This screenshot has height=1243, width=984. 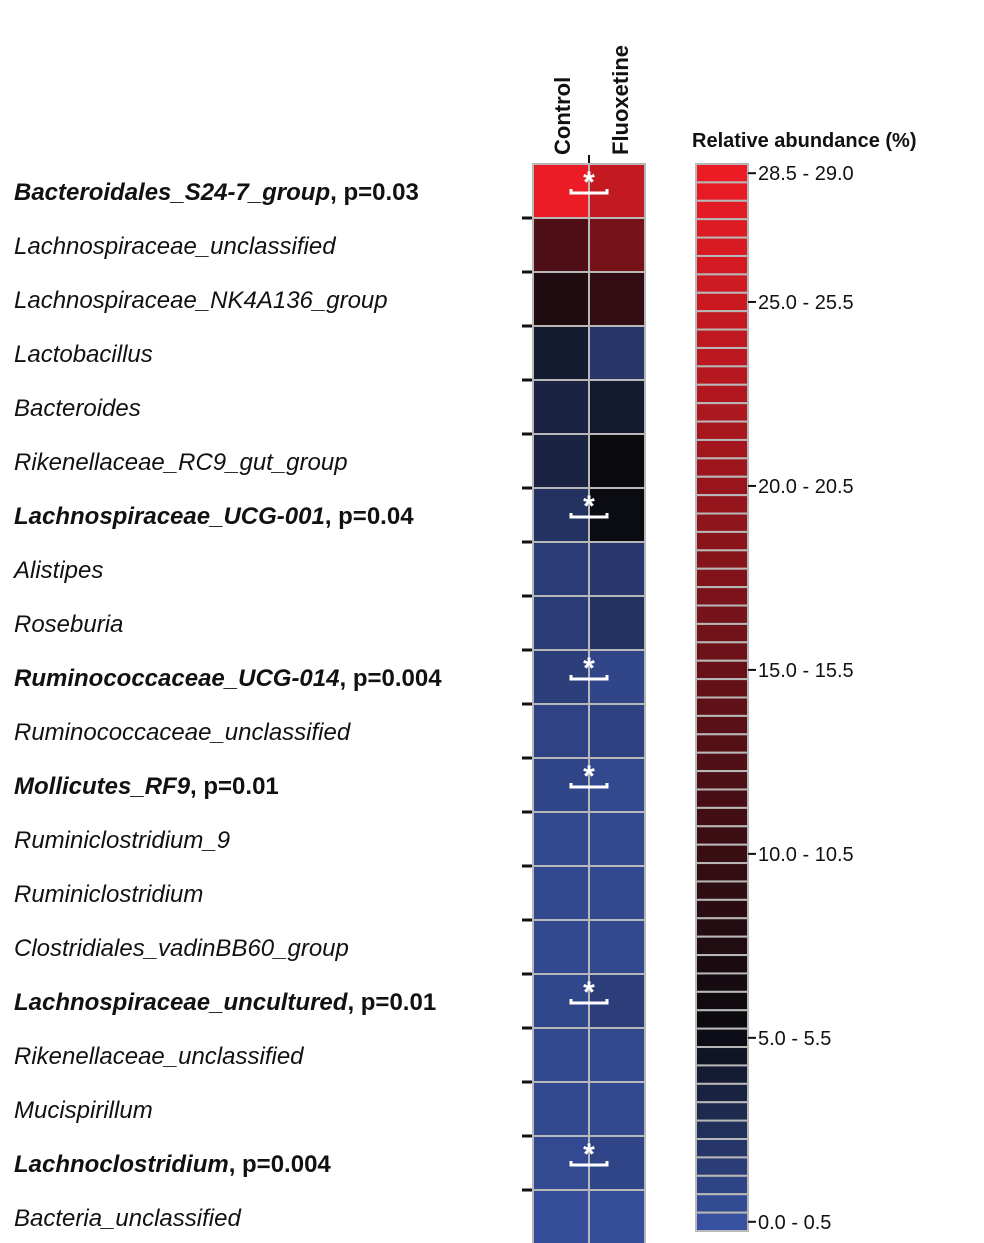 I want to click on row-label-name: Clostridiales_vadinBB60_group, so click(x=181, y=948).